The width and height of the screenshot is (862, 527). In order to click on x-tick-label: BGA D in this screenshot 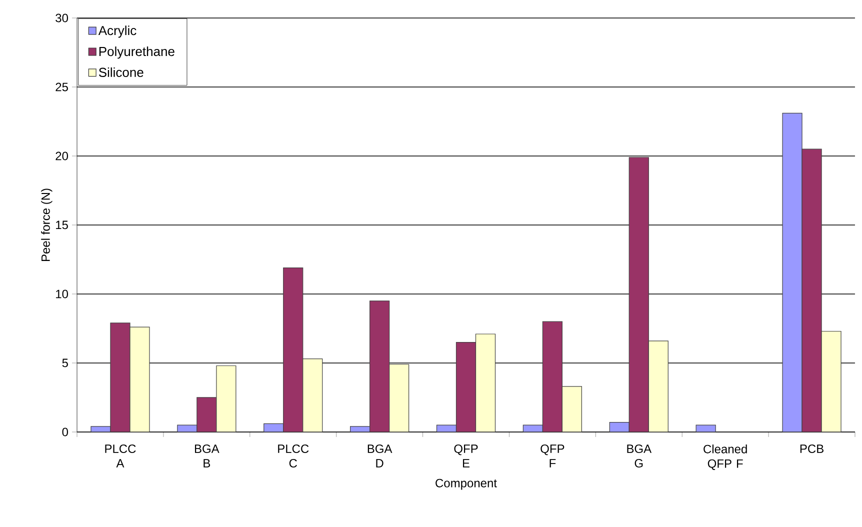, I will do `click(380, 456)`.